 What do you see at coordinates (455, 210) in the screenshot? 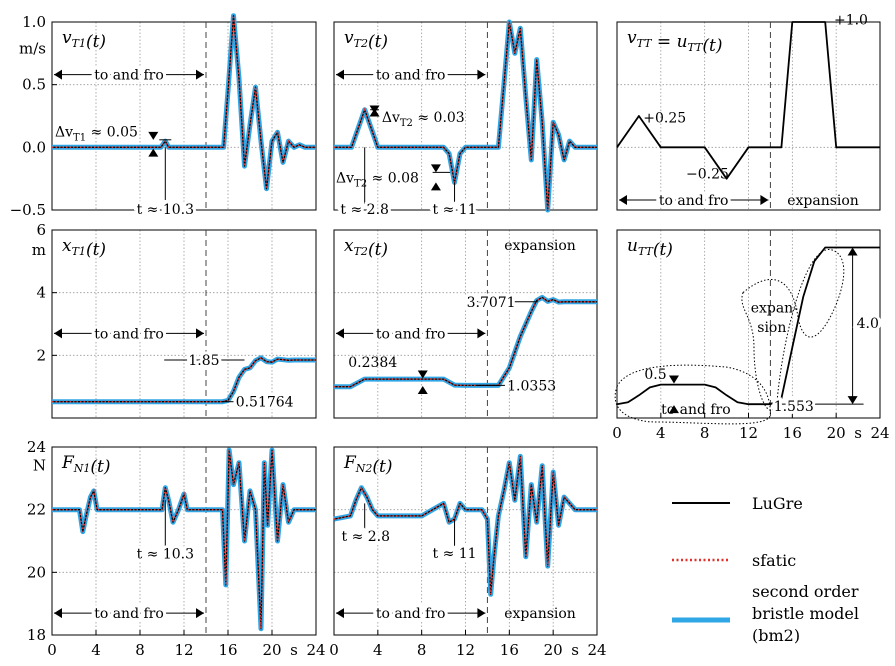
I see `annotation-time: t ≈ 11` at bounding box center [455, 210].